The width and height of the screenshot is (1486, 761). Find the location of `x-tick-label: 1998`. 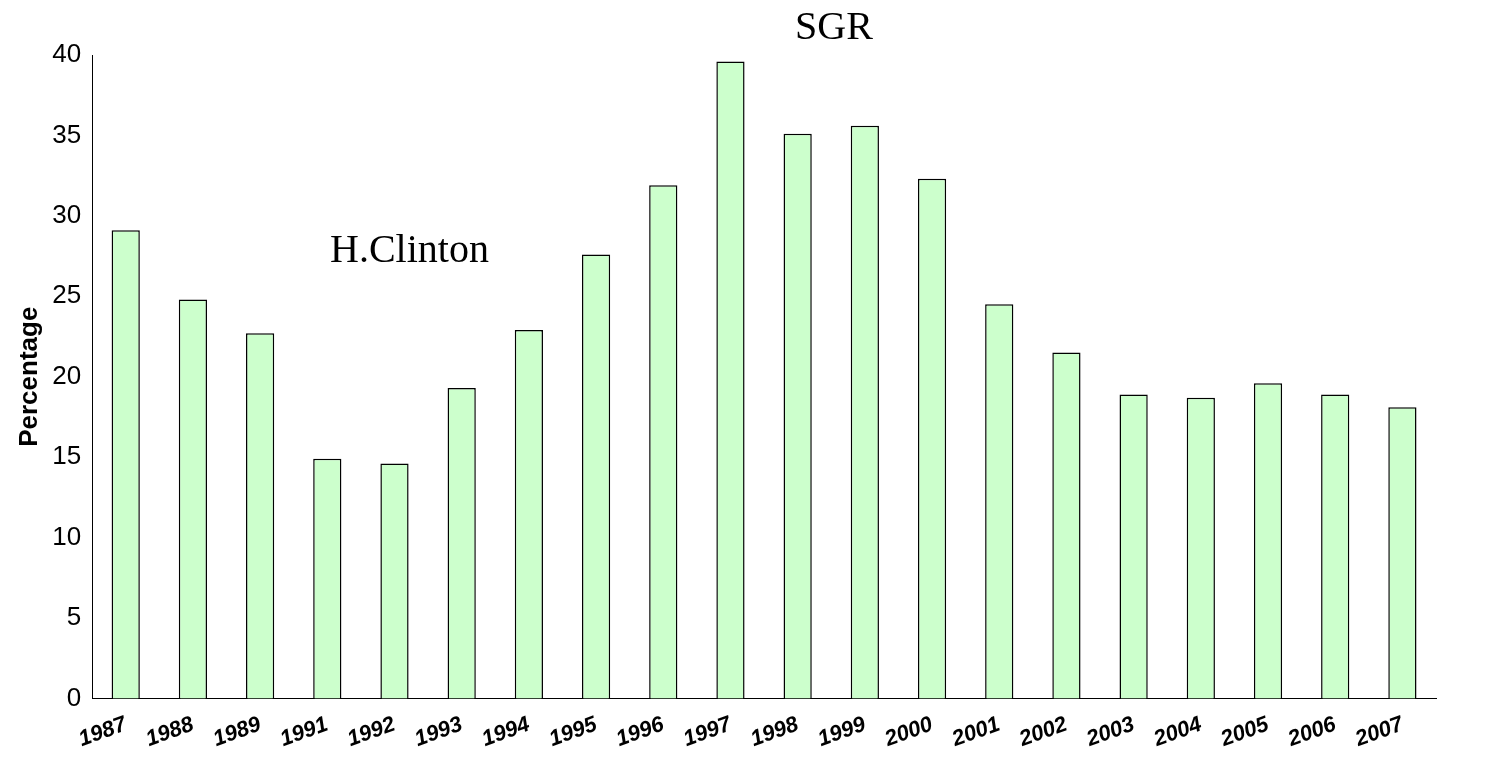

x-tick-label: 1998 is located at coordinates (774, 730).